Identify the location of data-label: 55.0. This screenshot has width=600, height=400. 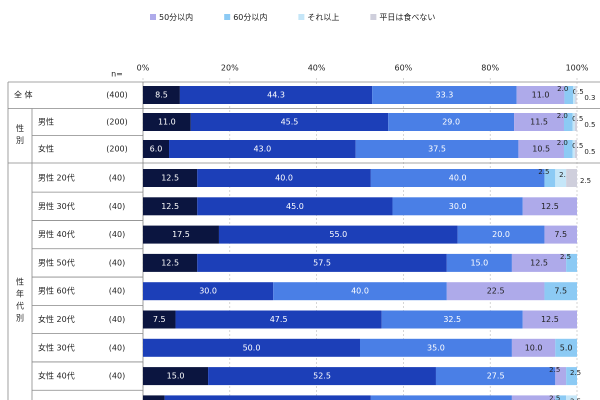
(338, 234).